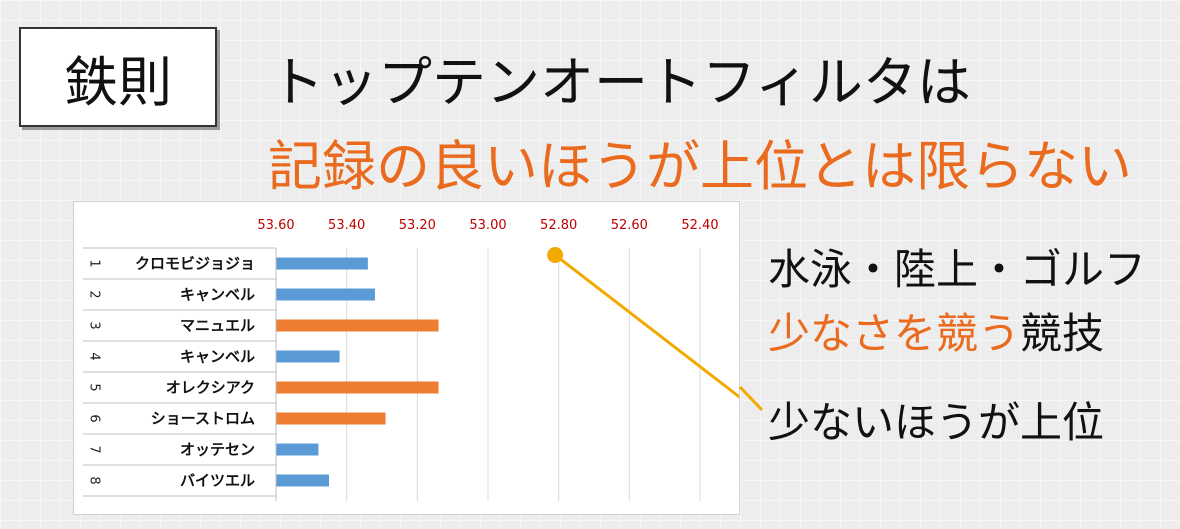 This screenshot has width=1180, height=529. What do you see at coordinates (203, 419) in the screenshot?
I see `category-label: ショーストロム` at bounding box center [203, 419].